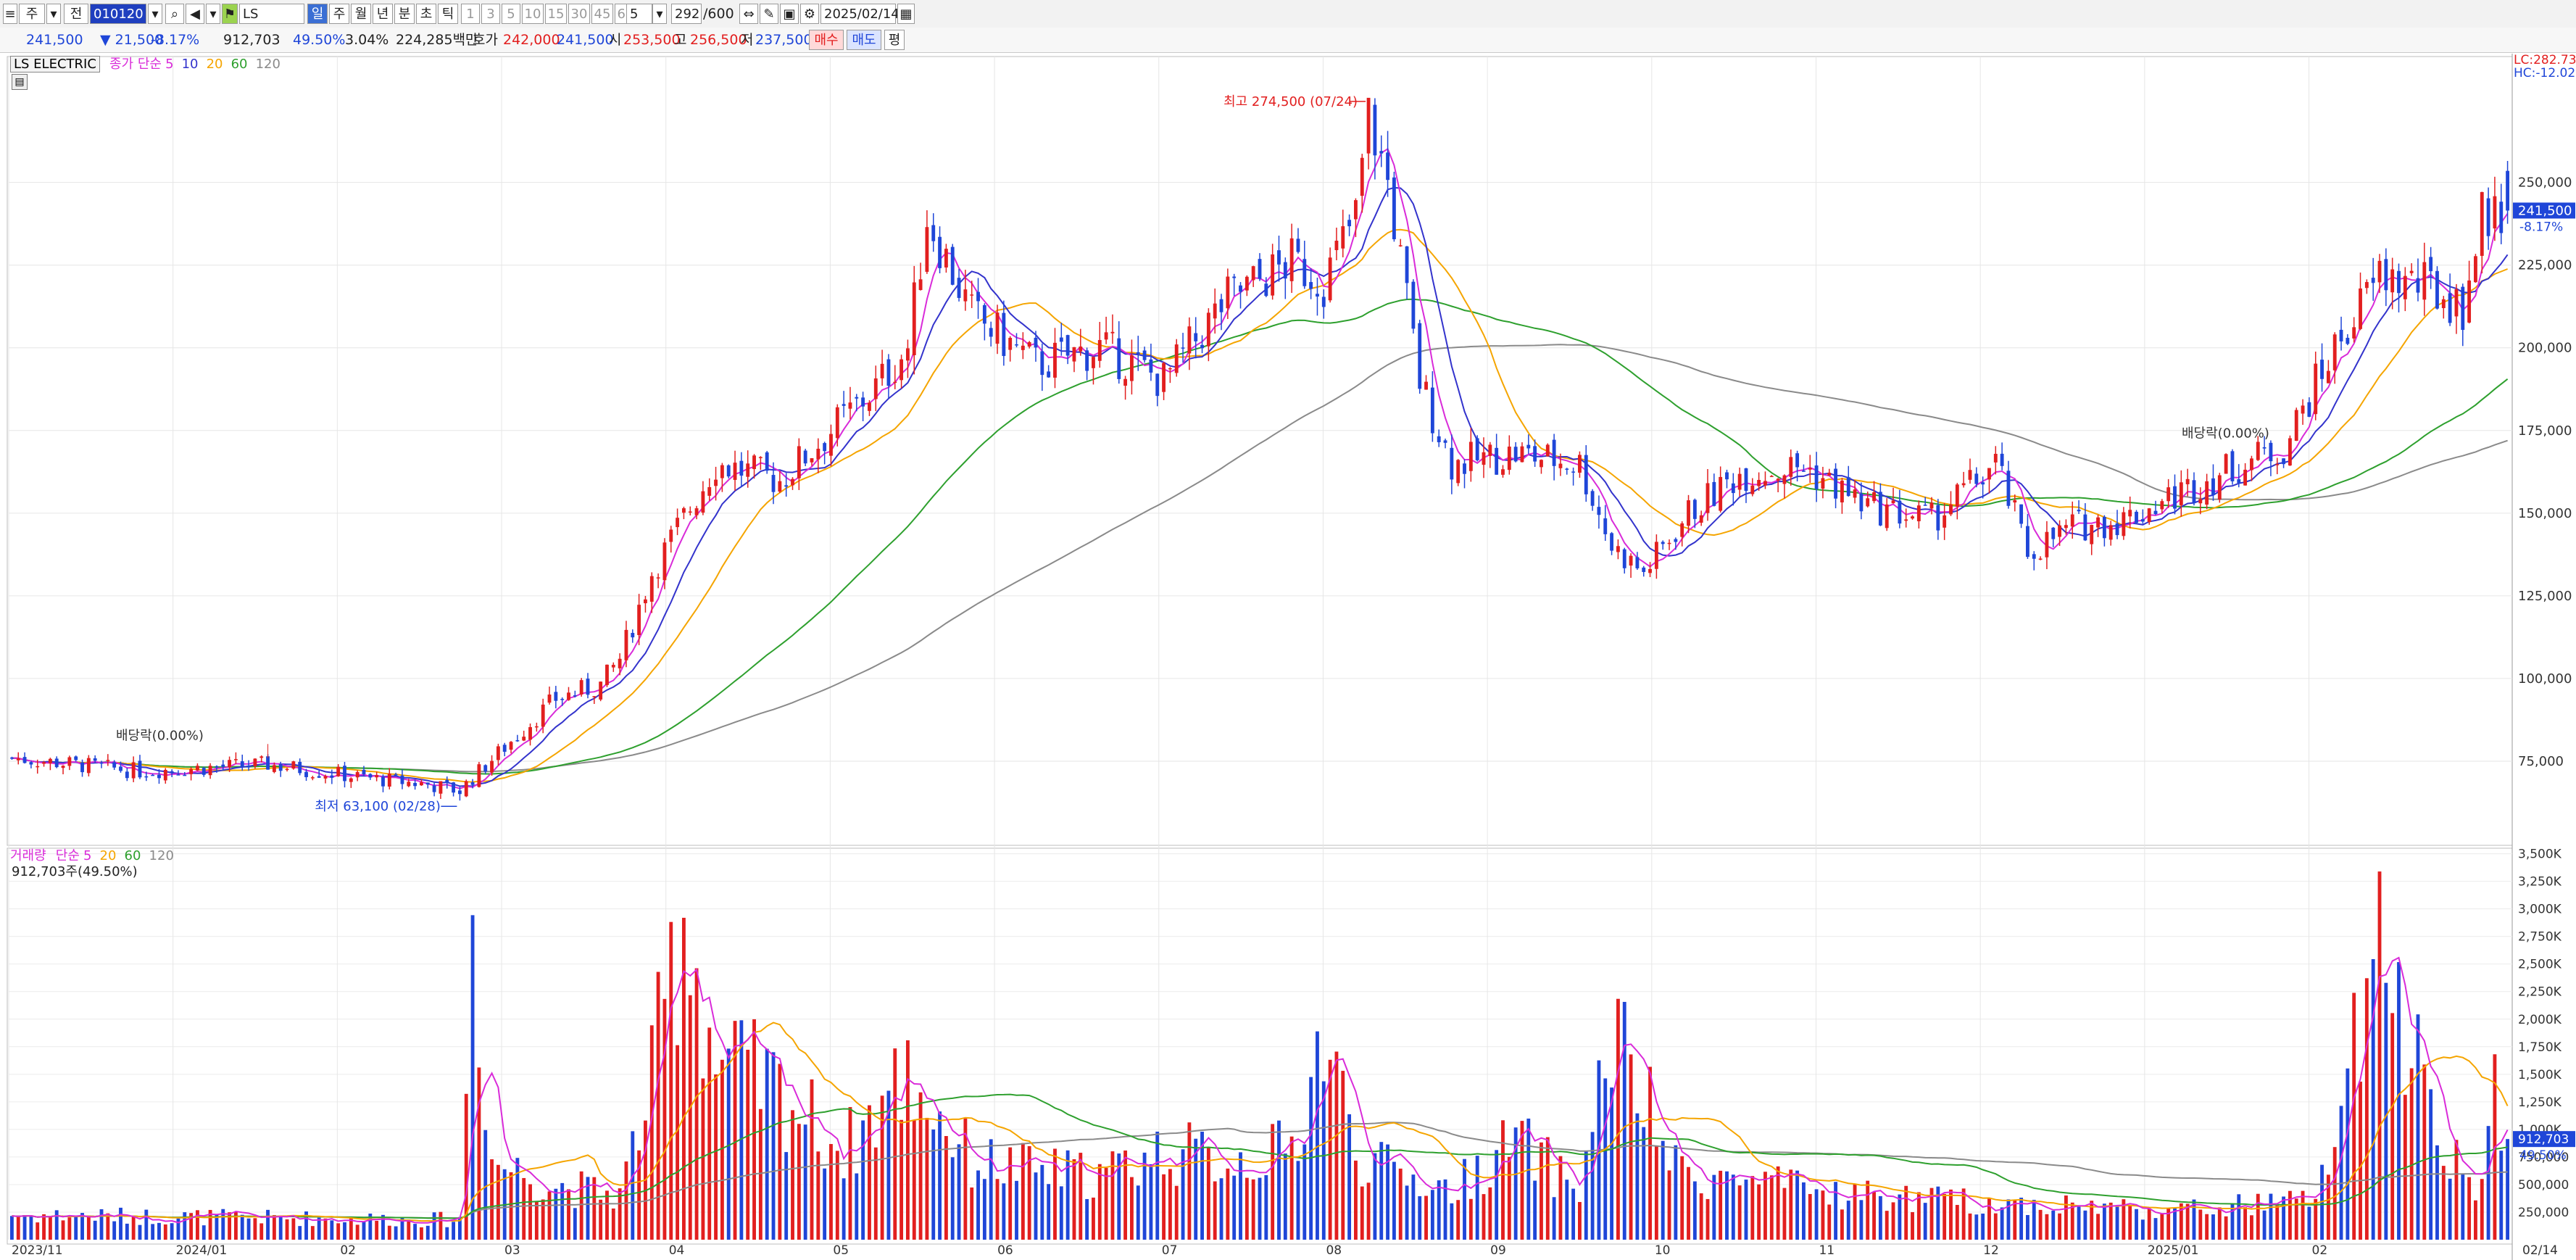 The width and height of the screenshot is (2576, 1260). What do you see at coordinates (155, 14) in the screenshot?
I see `code-dropdown-icon: ▾` at bounding box center [155, 14].